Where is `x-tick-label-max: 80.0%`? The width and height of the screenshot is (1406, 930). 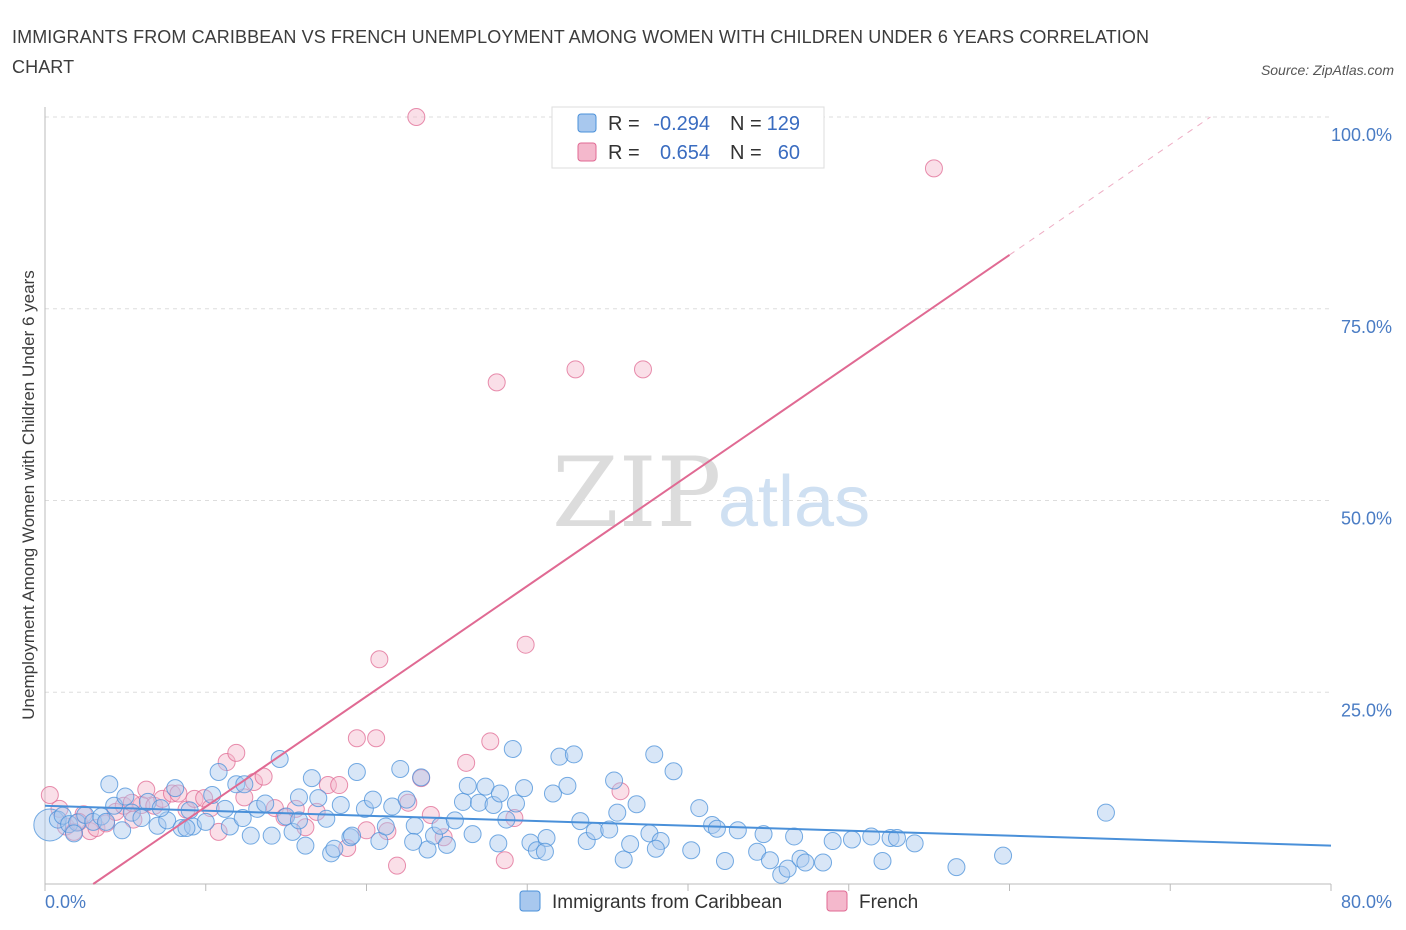 x-tick-label-max: 80.0% is located at coordinates (1366, 902).